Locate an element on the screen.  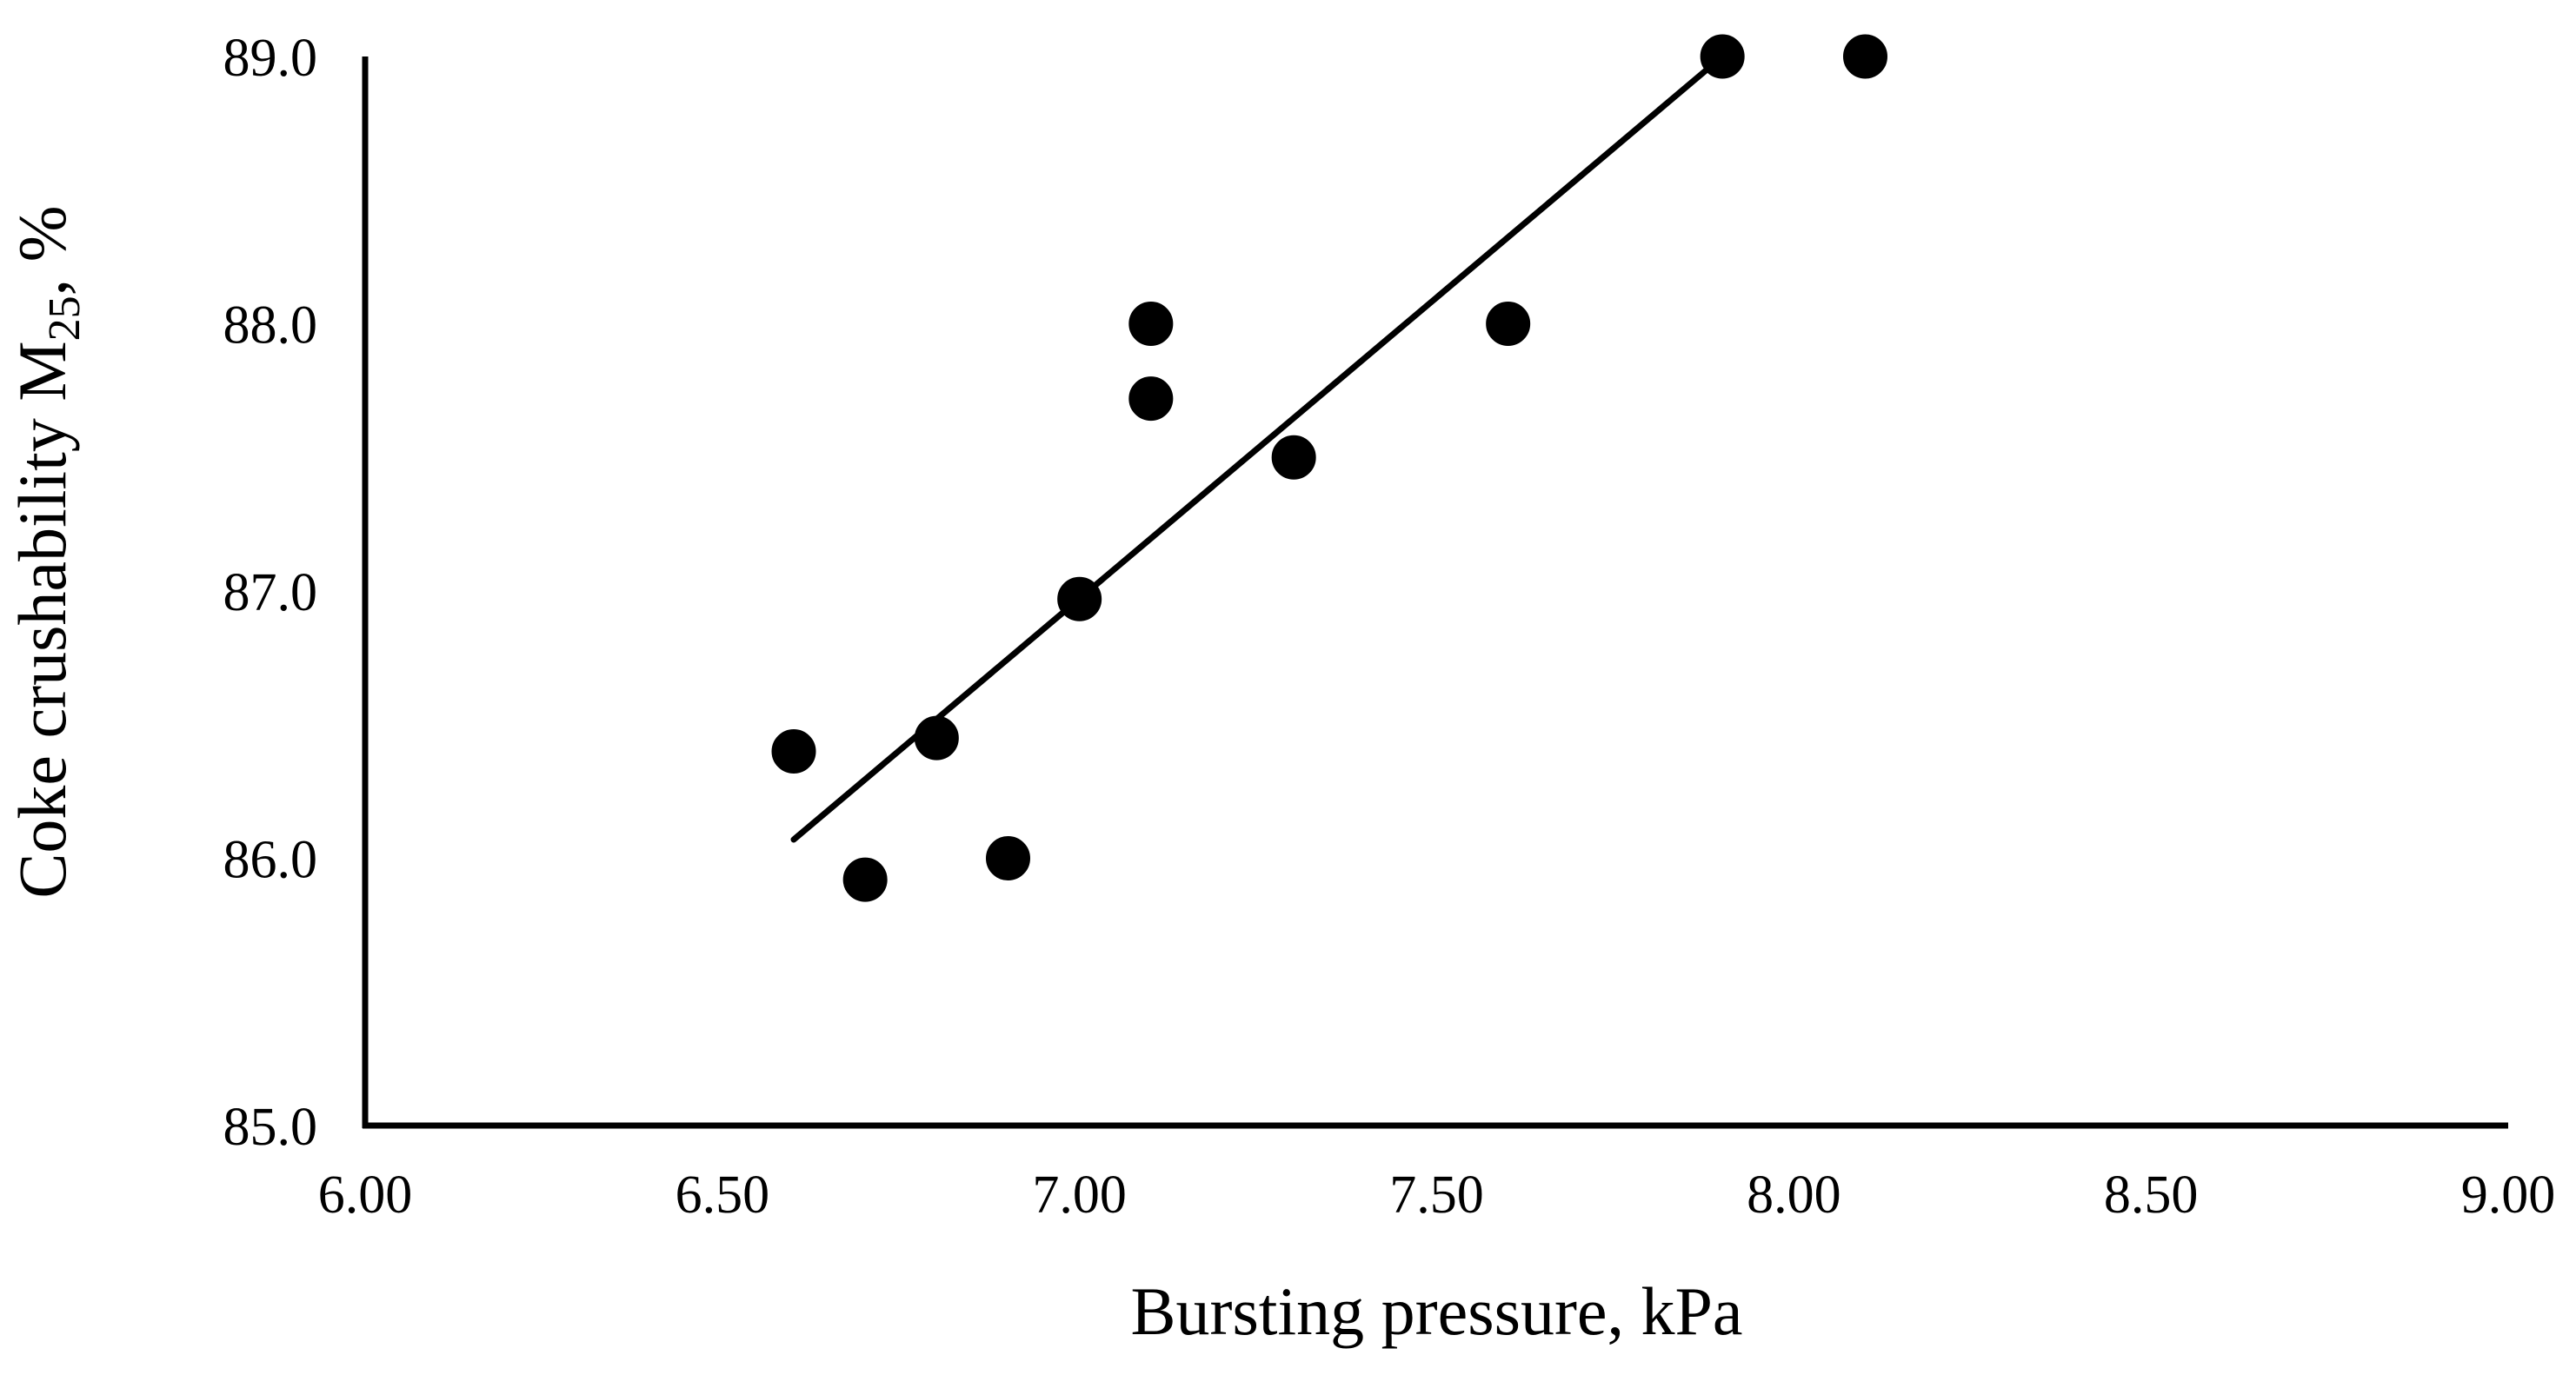
x-axis-ticks: 6.00 6.50 7.00 7.50 8.00 8.50 9.00 is located at coordinates (1437, 1195).